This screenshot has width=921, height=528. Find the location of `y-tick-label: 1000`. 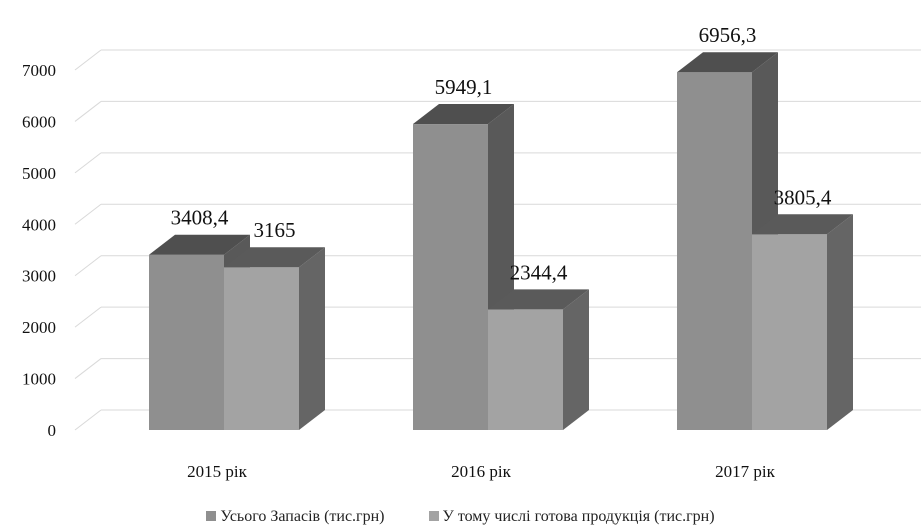

y-tick-label: 1000 is located at coordinates (39, 379).